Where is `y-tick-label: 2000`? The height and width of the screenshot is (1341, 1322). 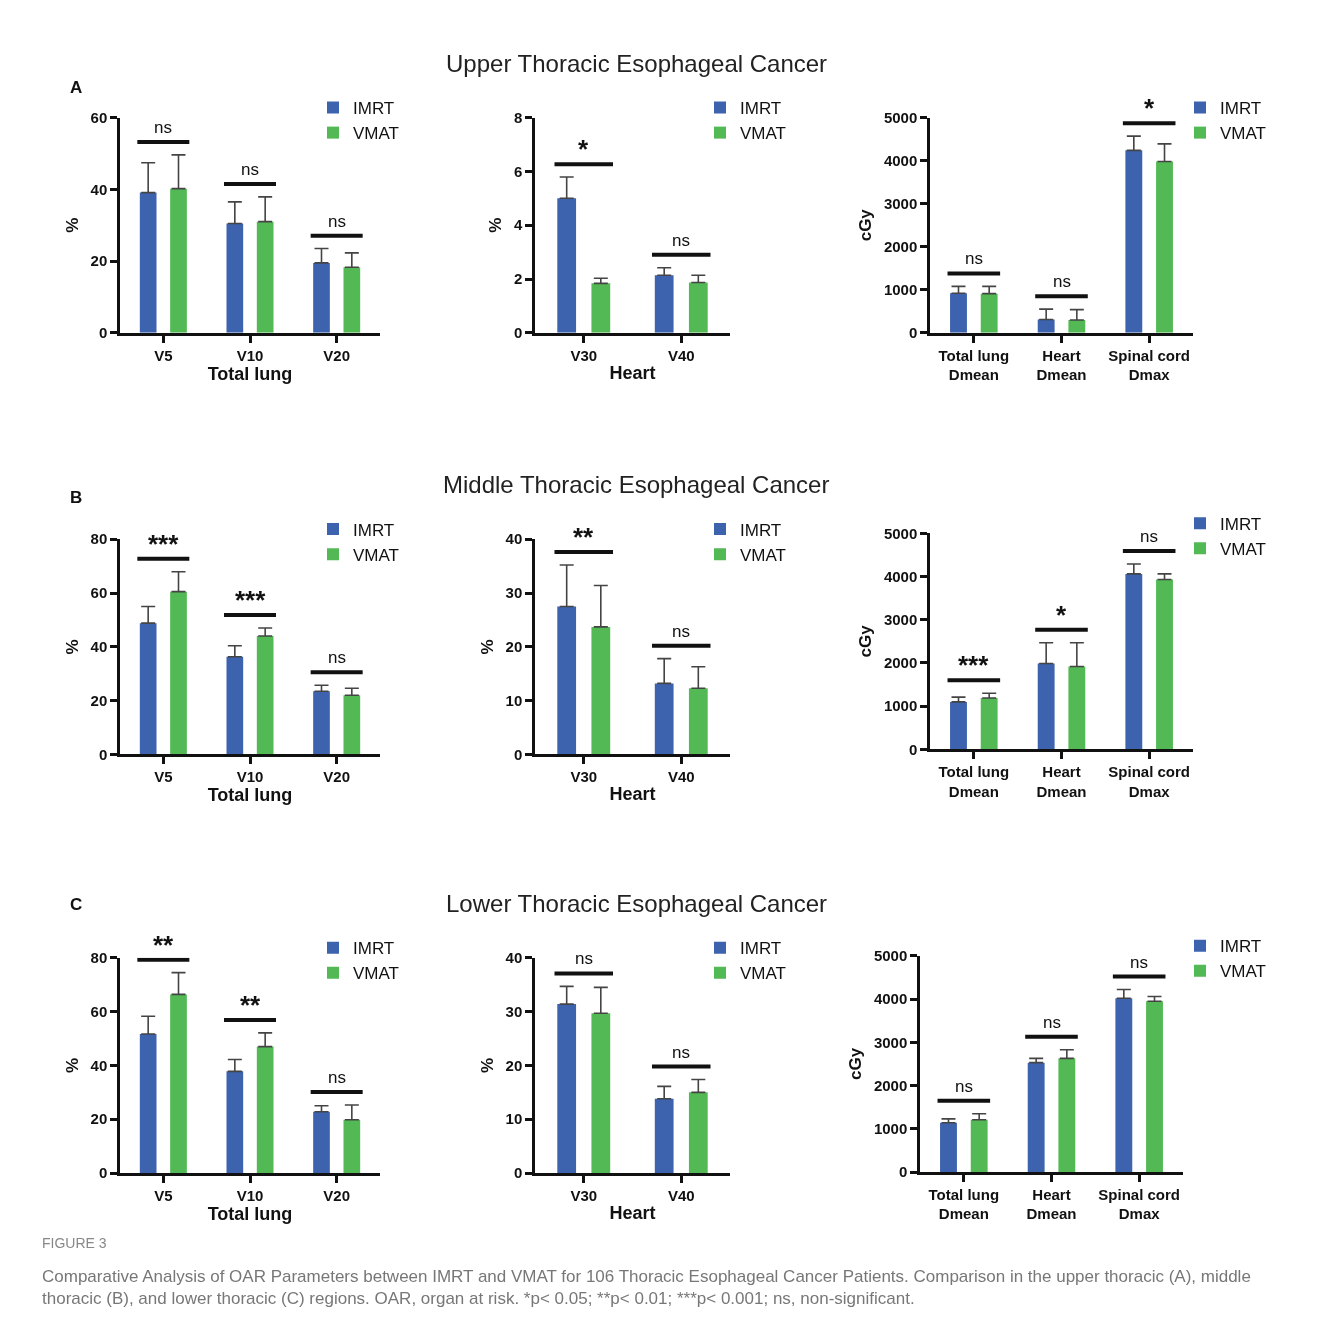 y-tick-label: 2000 is located at coordinates (900, 246).